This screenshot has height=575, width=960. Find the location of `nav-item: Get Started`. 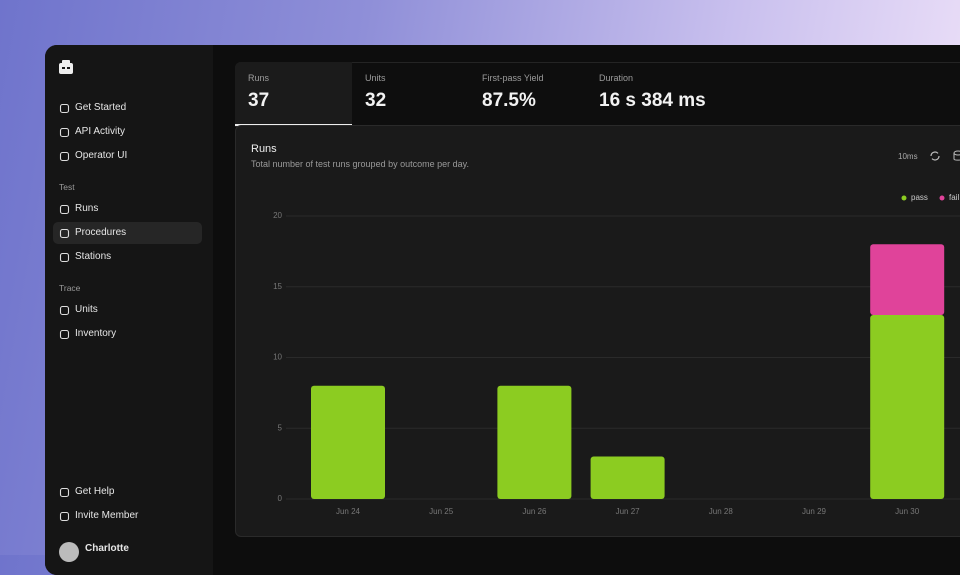

nav-item: Get Started is located at coordinates (101, 107).